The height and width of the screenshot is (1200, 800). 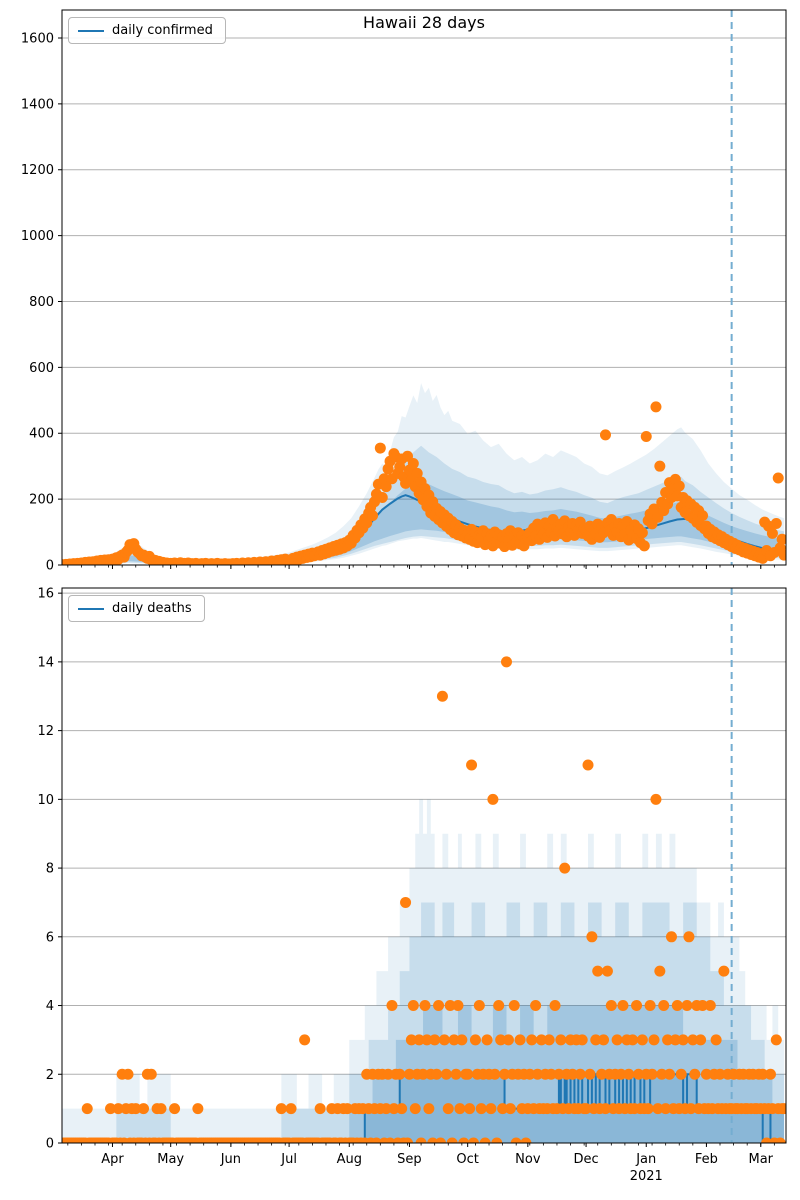 What do you see at coordinates (50, 1075) in the screenshot?
I see `y-tick-label: 2` at bounding box center [50, 1075].